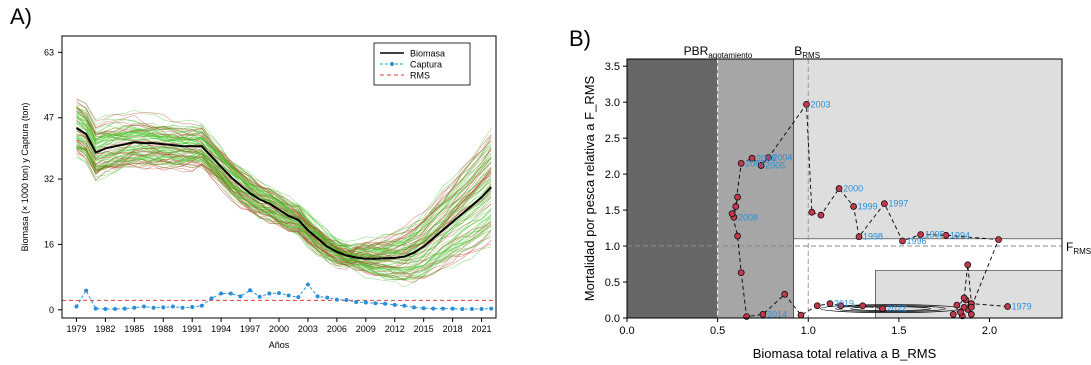  Describe the element at coordinates (748, 217) in the screenshot. I see `year-label: 2008` at that location.